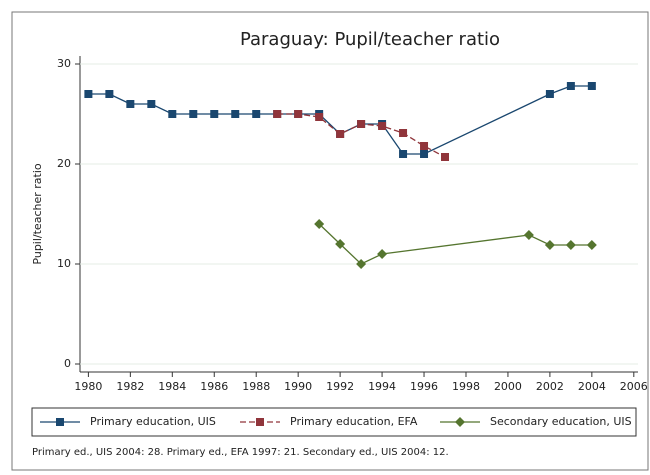 Image resolution: width=650 pixels, height=475 pixels. Describe the element at coordinates (64, 63) in the screenshot. I see `y-tick-label: 30` at that location.